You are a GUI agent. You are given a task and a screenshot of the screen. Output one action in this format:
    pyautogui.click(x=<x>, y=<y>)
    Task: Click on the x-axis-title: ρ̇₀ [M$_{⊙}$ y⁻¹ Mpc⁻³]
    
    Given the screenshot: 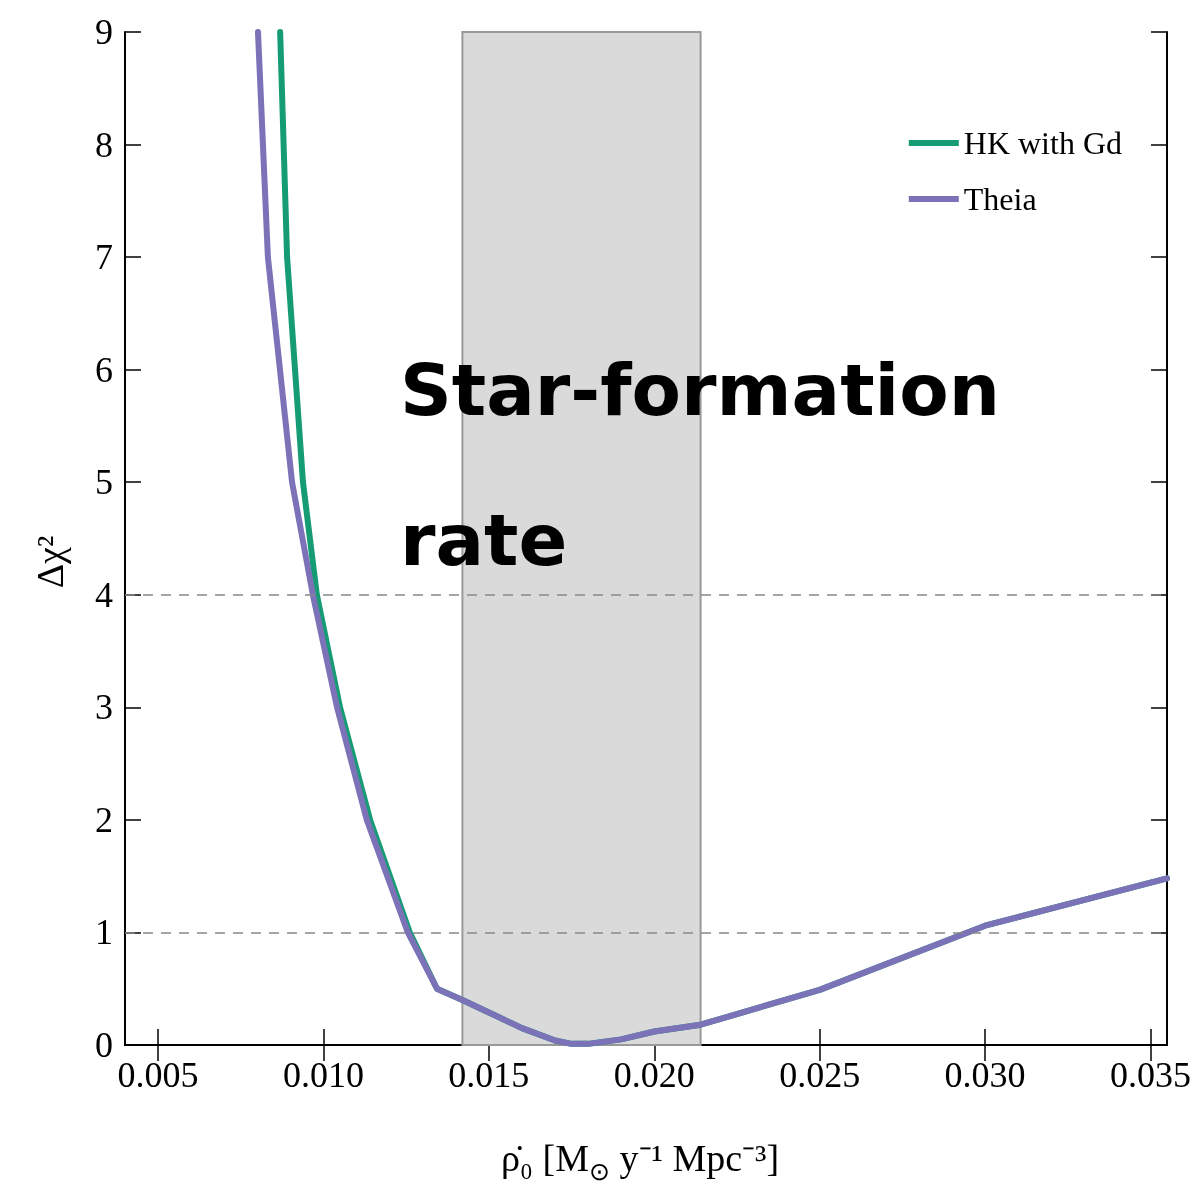 What is the action you would take?
    pyautogui.click(x=640, y=1161)
    